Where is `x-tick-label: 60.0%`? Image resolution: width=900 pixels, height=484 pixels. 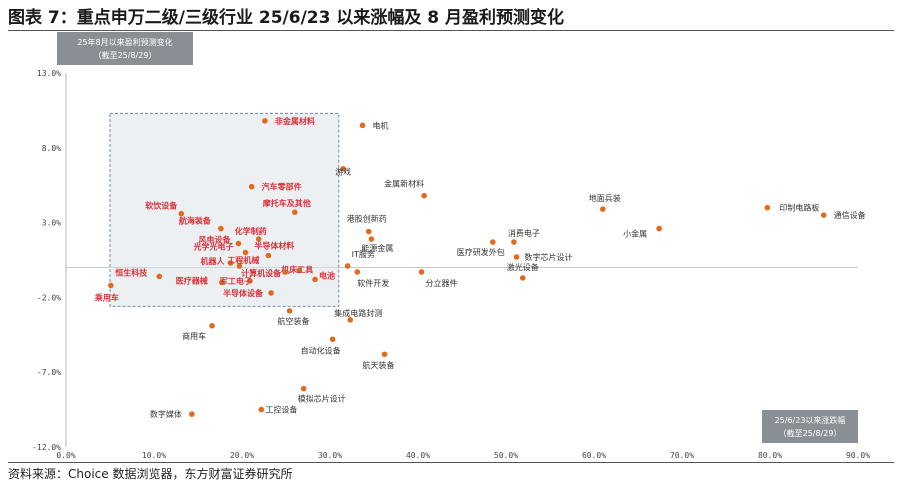 x-tick-label: 60.0% is located at coordinates (594, 455).